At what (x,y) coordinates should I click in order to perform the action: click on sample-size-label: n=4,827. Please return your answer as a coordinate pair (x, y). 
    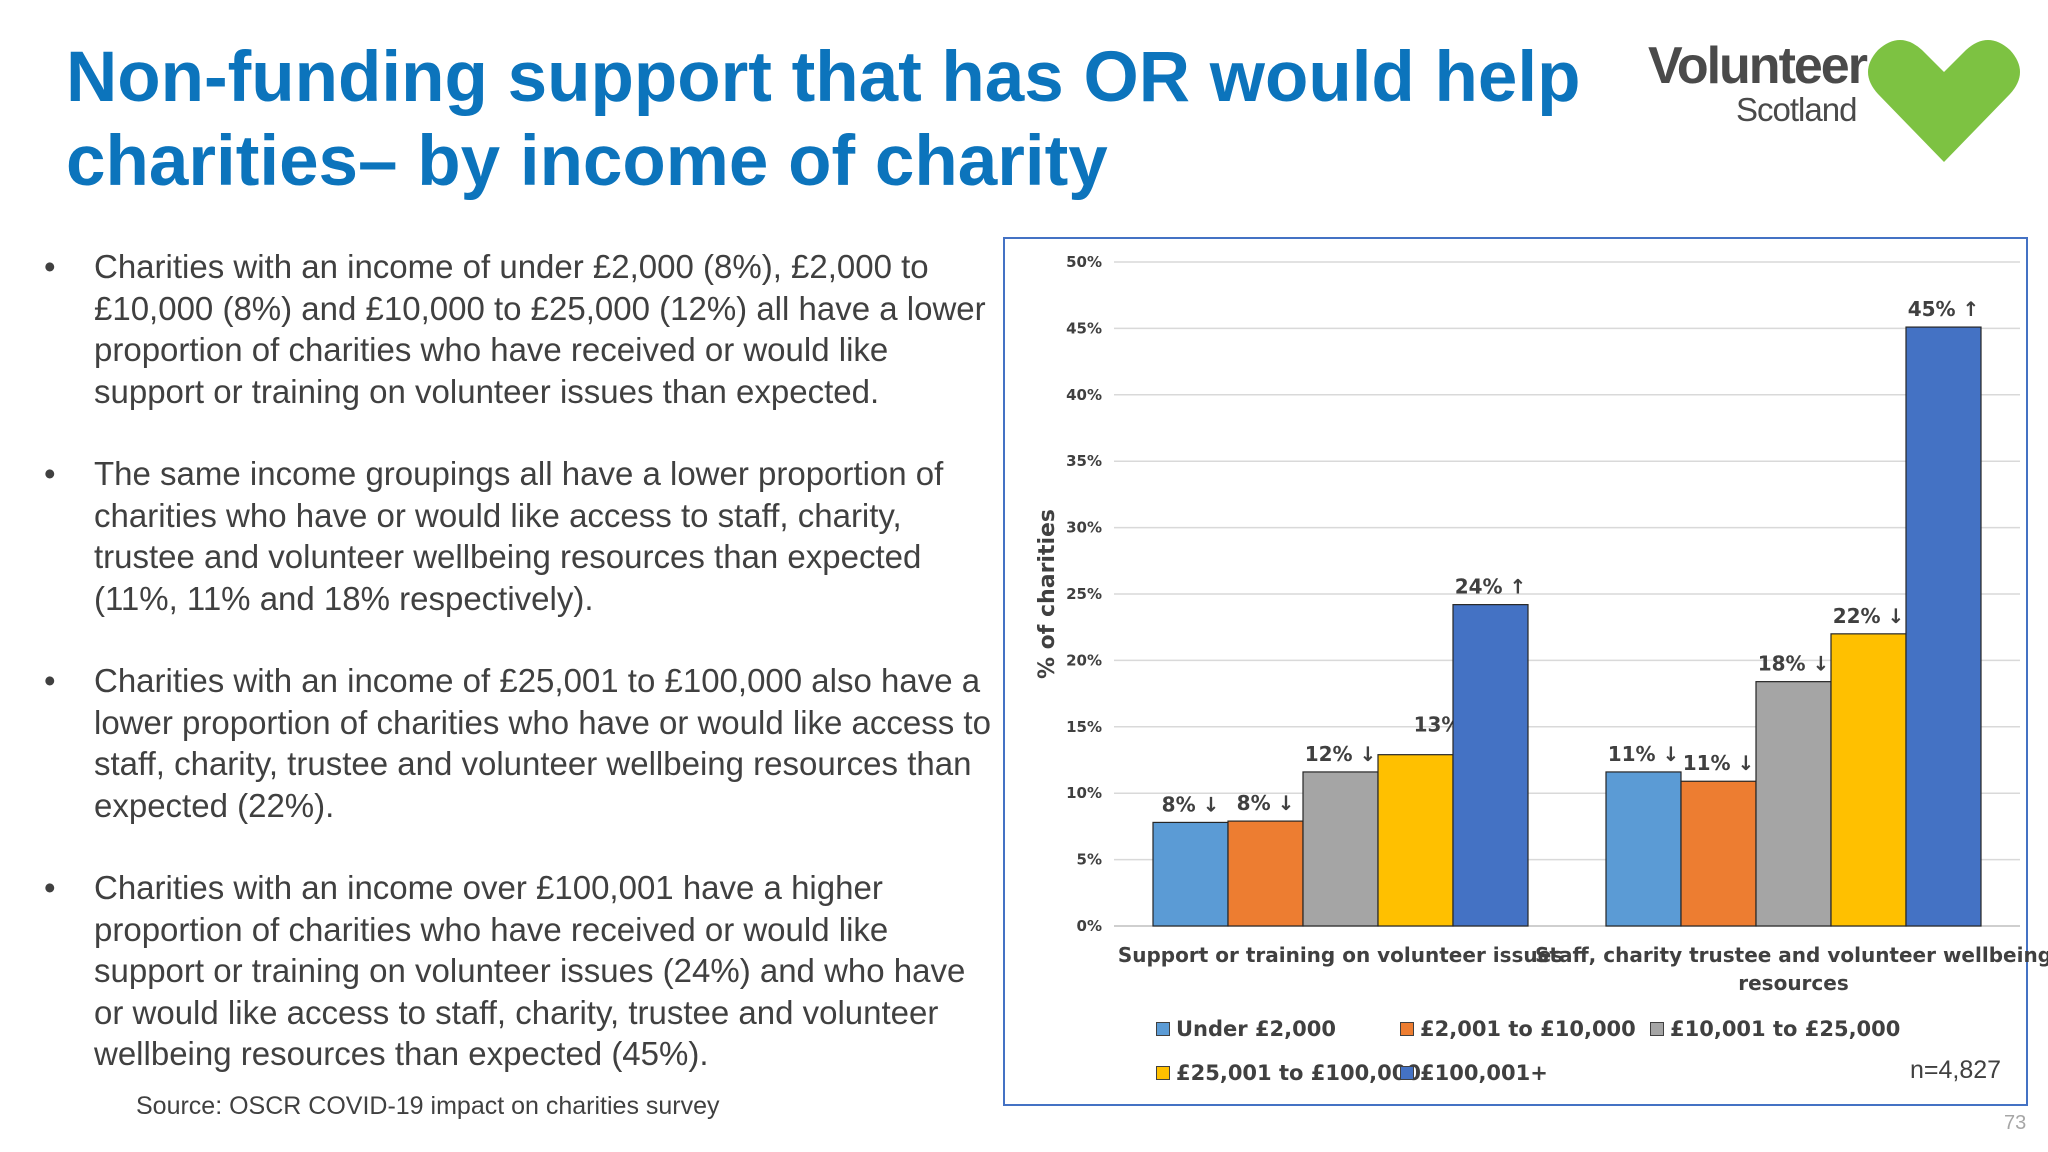
    Looking at the image, I should click on (1956, 1070).